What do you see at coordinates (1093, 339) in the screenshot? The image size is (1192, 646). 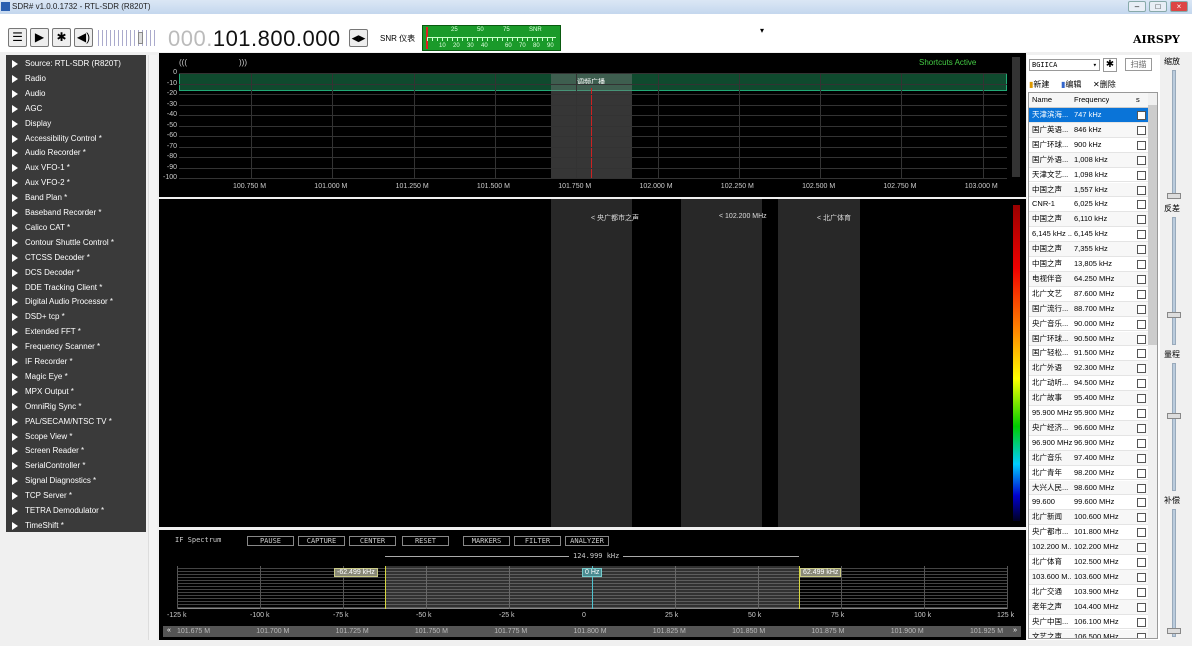 I see `table-row: 国广环球... 90.500 MHz` at bounding box center [1093, 339].